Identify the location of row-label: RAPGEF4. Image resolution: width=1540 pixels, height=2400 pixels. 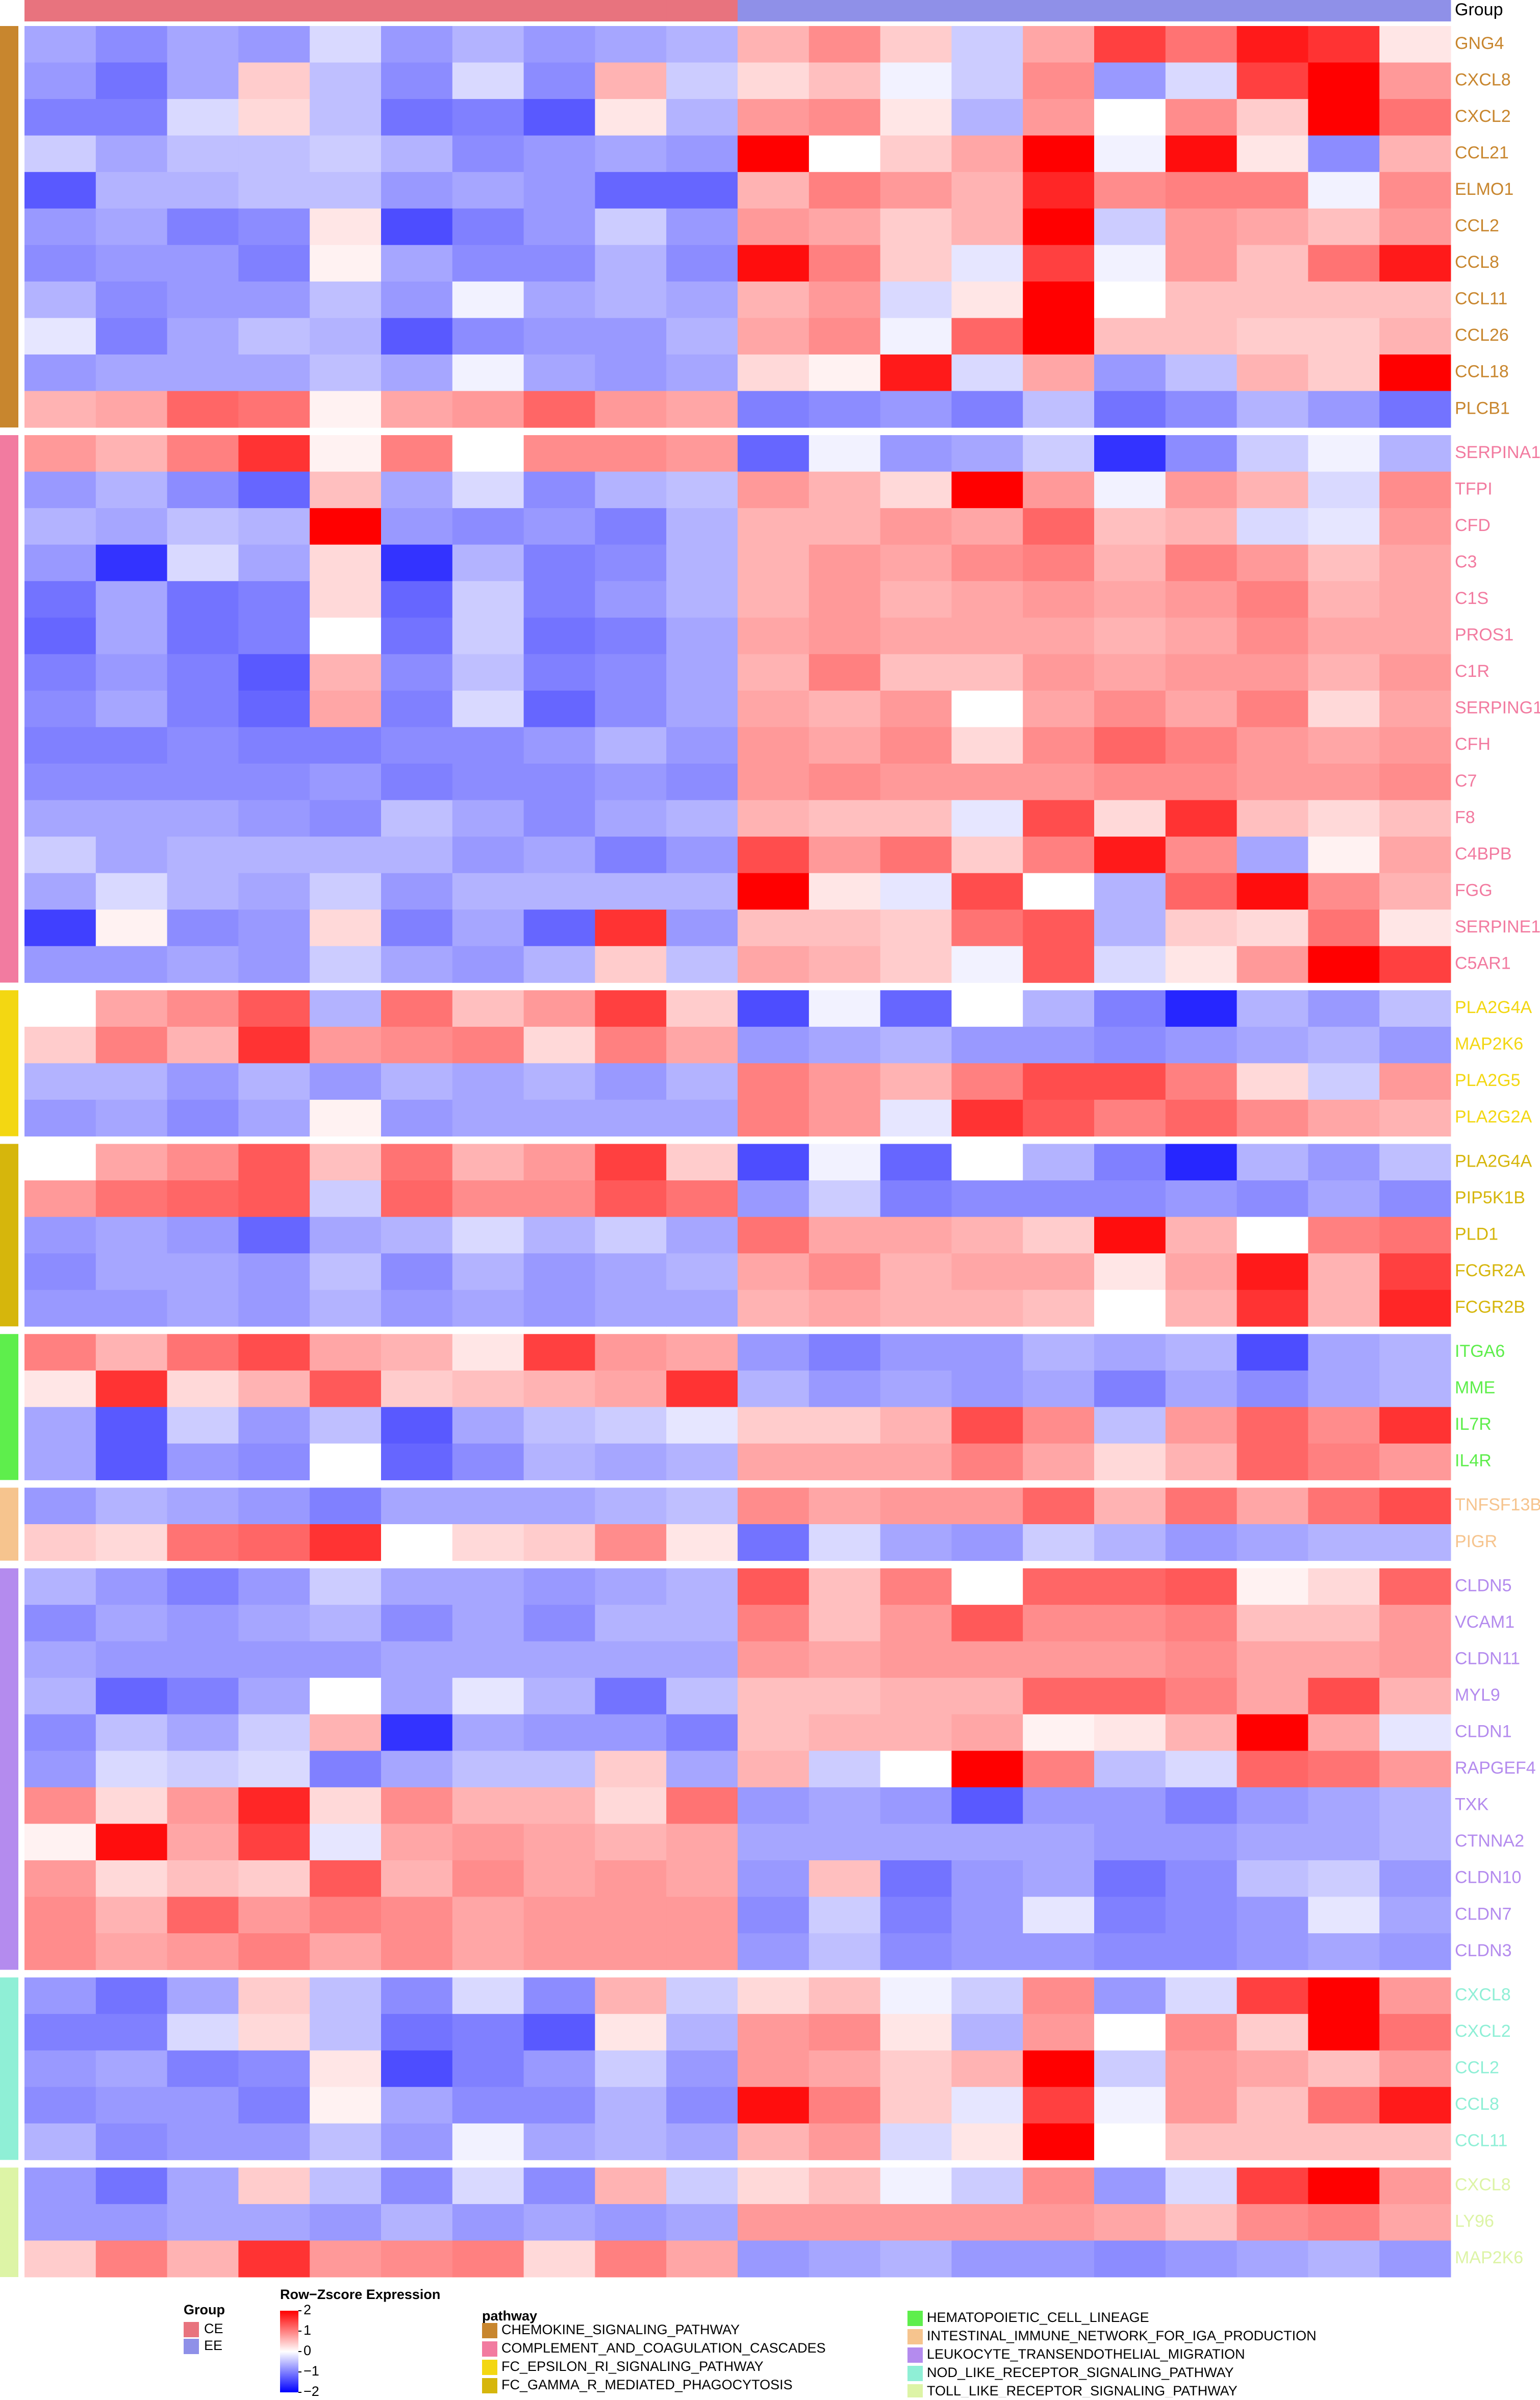
(1495, 1768).